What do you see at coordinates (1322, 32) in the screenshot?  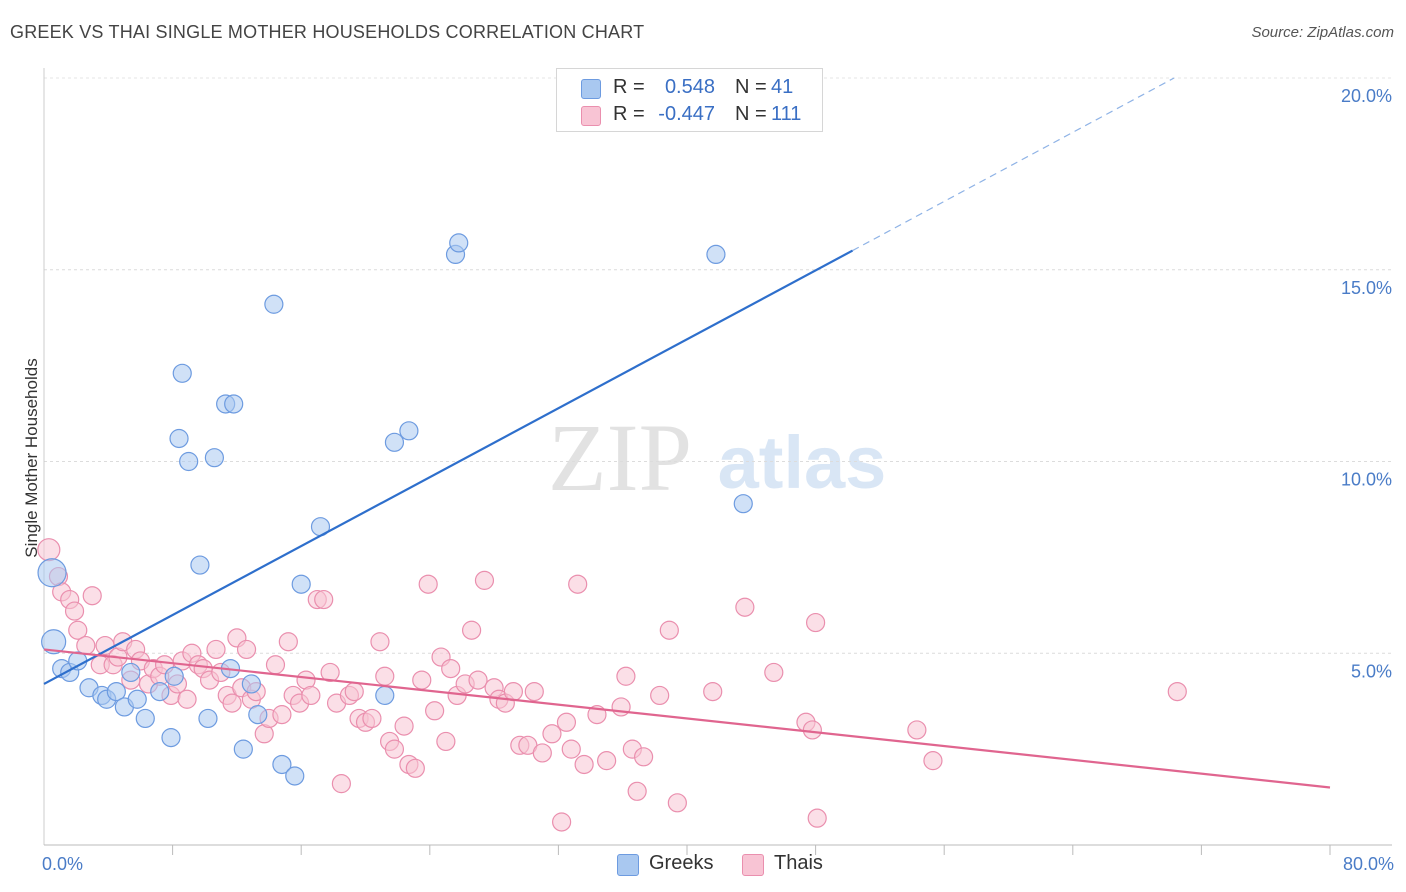 I see `source-credit: Source: ZipAtlas.com` at bounding box center [1322, 32].